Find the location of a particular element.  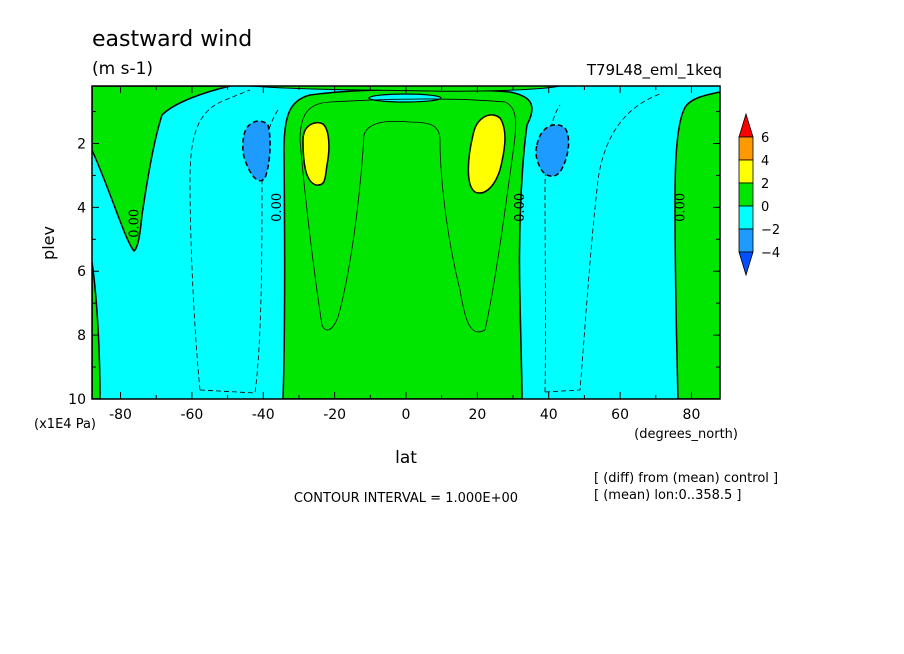

x-tick-label: 60 is located at coordinates (620, 415).